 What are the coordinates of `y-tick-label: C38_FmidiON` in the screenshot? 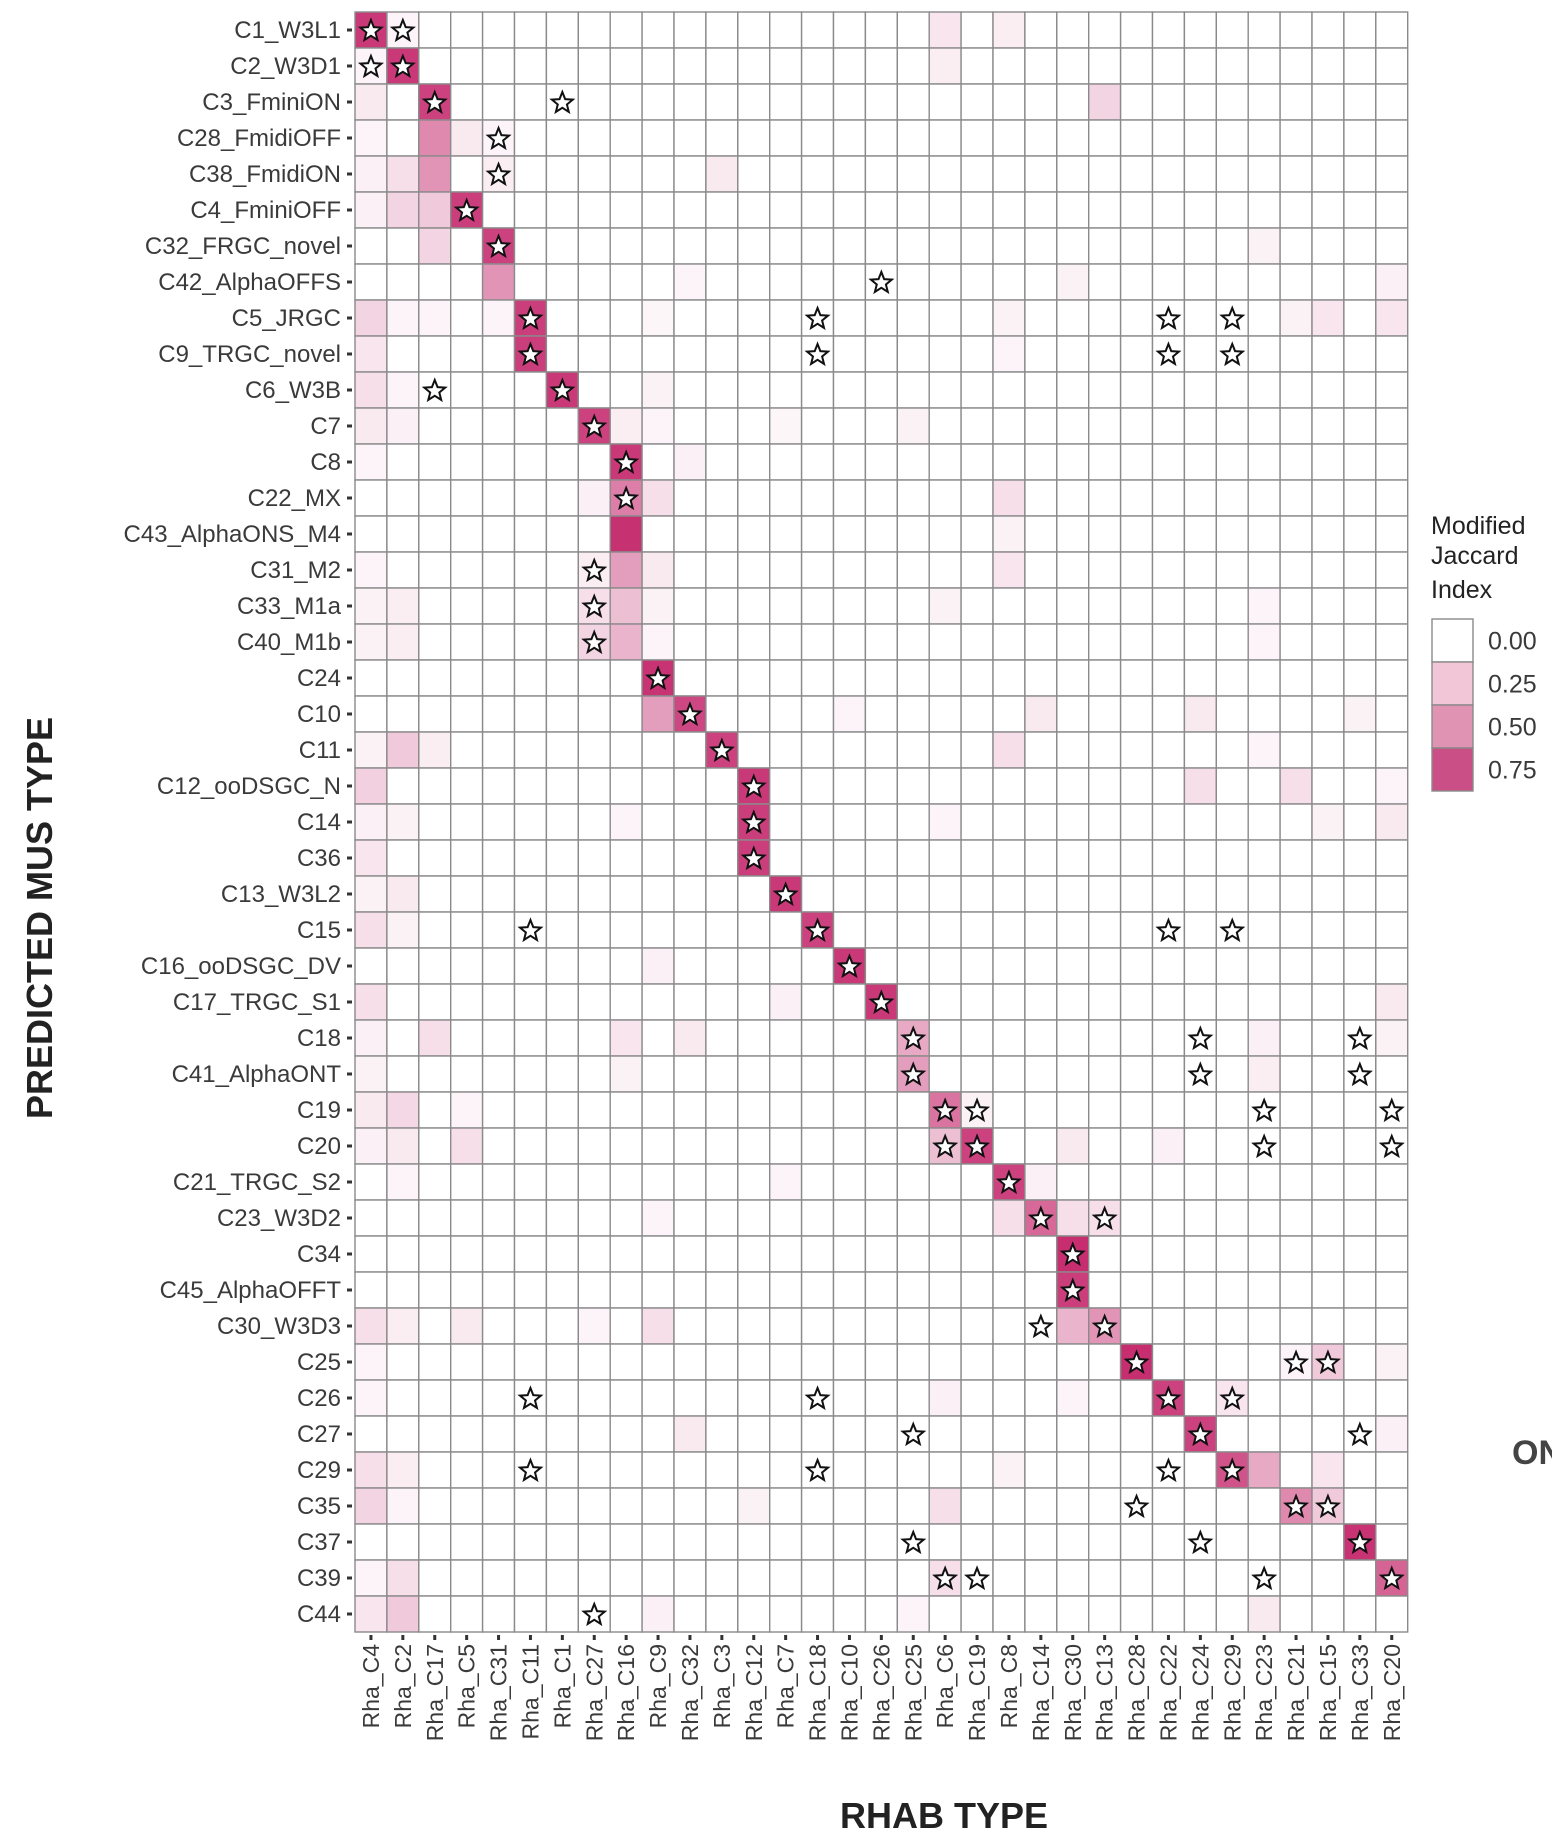 It's located at (265, 174).